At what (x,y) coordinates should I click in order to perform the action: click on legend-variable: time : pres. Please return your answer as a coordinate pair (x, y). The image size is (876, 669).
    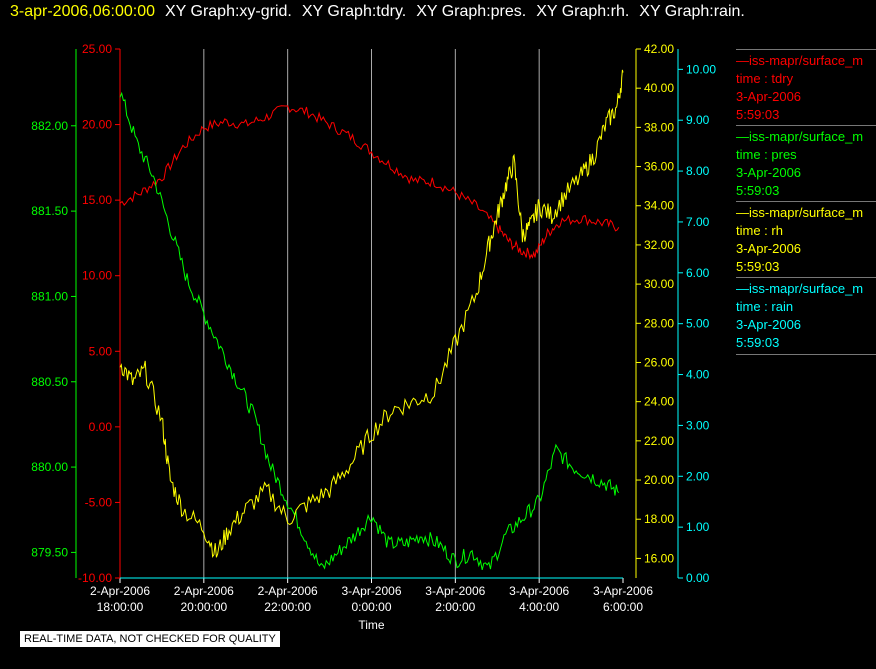
    Looking at the image, I should click on (766, 154).